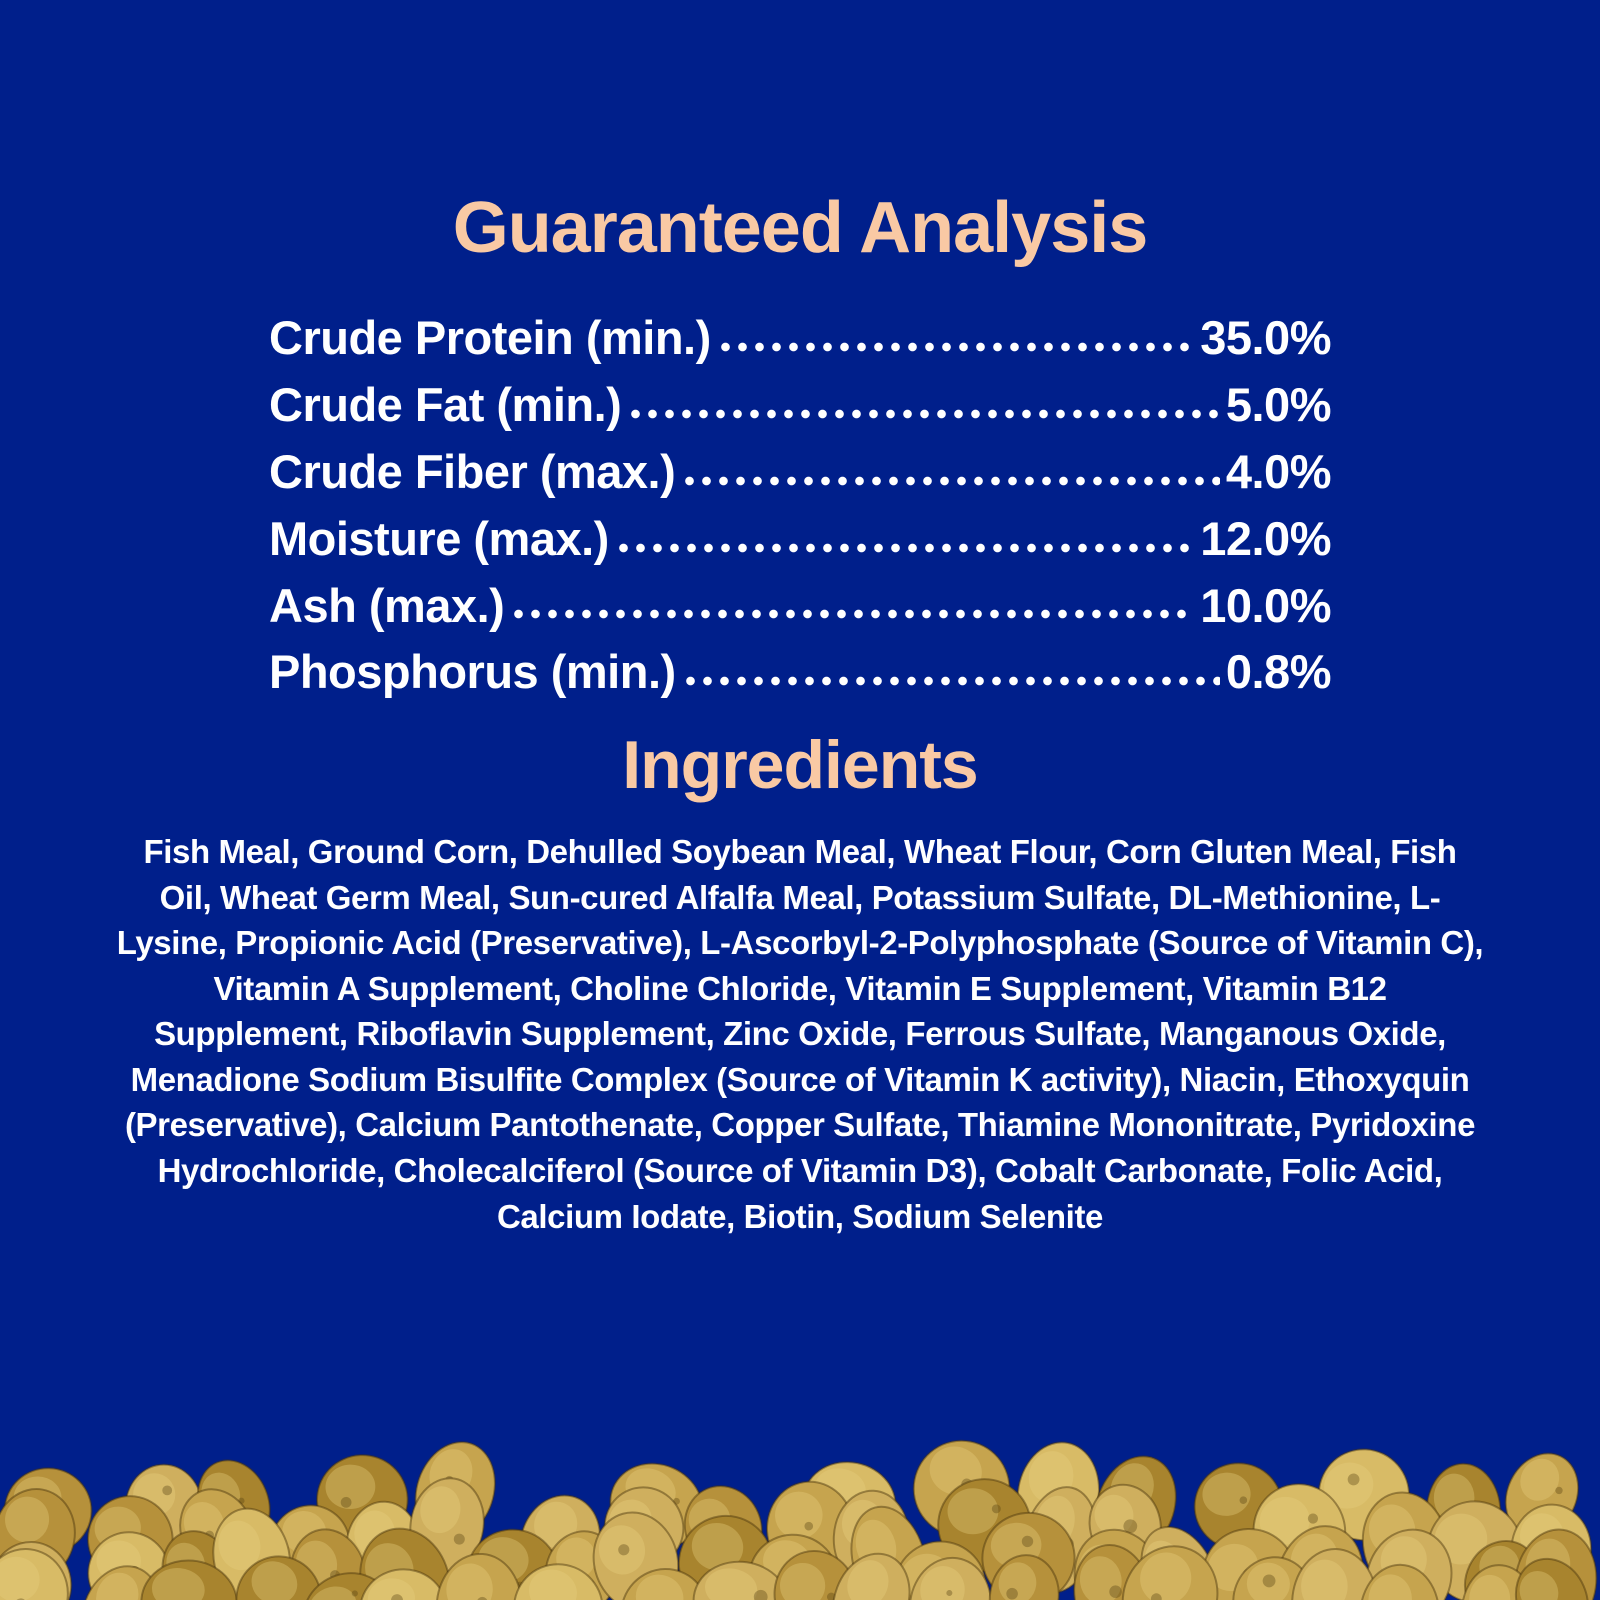 The width and height of the screenshot is (1600, 1600). What do you see at coordinates (800, 471) in the screenshot?
I see `analysis-row-crude-fiber: Crude Fiber (max.) 4.0%` at bounding box center [800, 471].